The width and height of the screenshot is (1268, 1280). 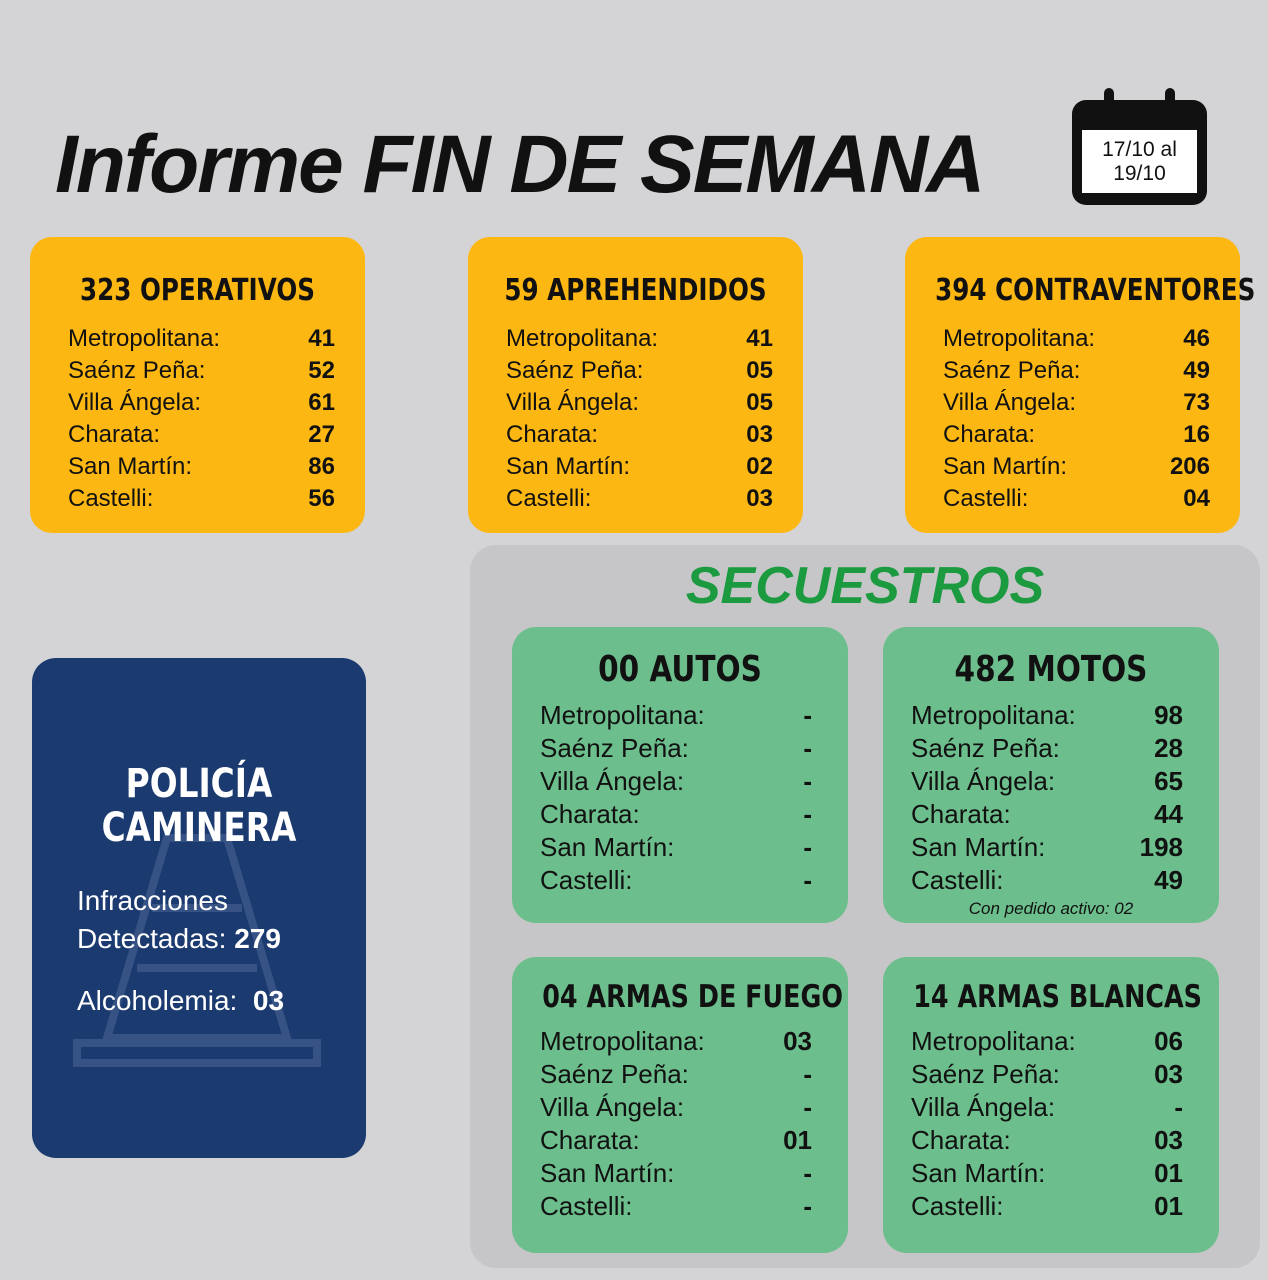 What do you see at coordinates (759, 466) in the screenshot?
I see `region-value: 02` at bounding box center [759, 466].